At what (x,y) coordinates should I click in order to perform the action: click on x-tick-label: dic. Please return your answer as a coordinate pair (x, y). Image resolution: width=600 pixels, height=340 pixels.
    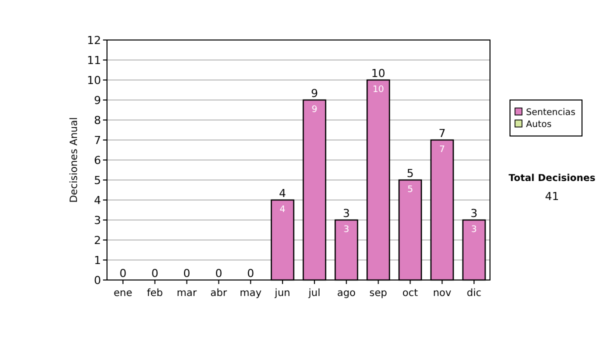
    Looking at the image, I should click on (474, 293).